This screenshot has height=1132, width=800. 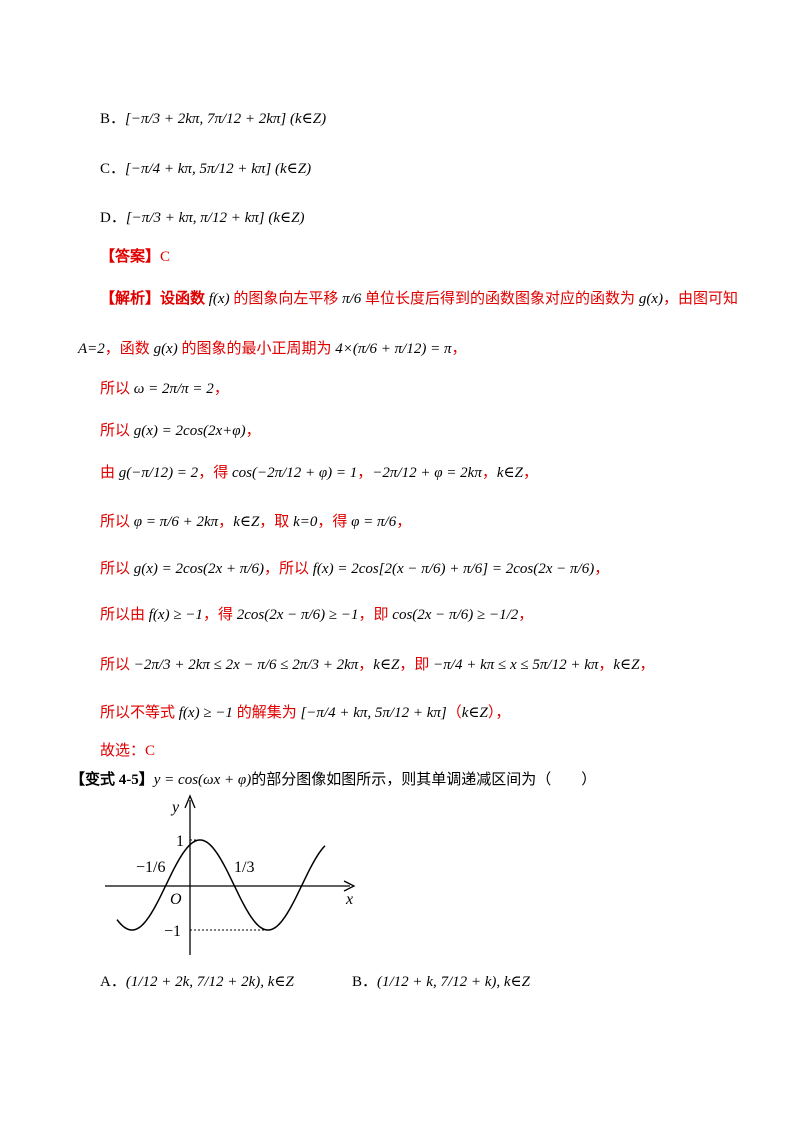 What do you see at coordinates (499, 713) in the screenshot?
I see `analysis-text: ），` at bounding box center [499, 713].